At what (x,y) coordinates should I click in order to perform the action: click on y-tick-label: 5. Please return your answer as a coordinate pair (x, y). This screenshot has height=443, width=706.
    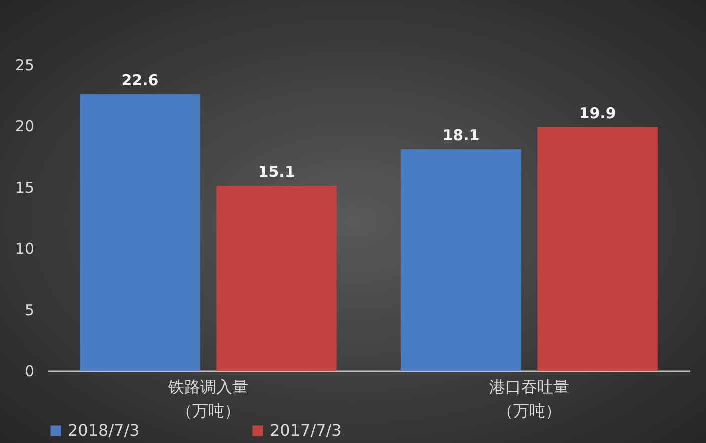
    Looking at the image, I should click on (29, 310).